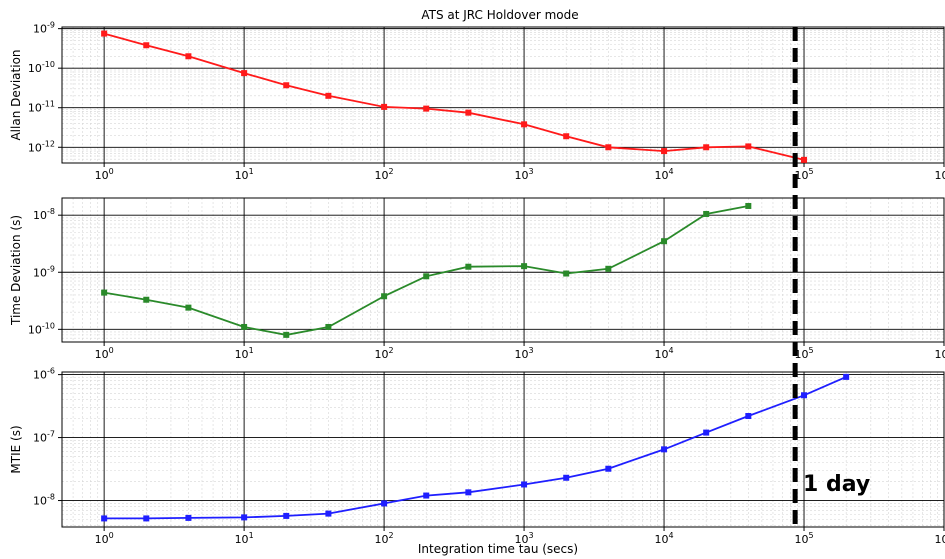 This screenshot has width=945, height=559. Describe the element at coordinates (16, 449) in the screenshot. I see `y-axis-label: MTIE (s)` at that location.